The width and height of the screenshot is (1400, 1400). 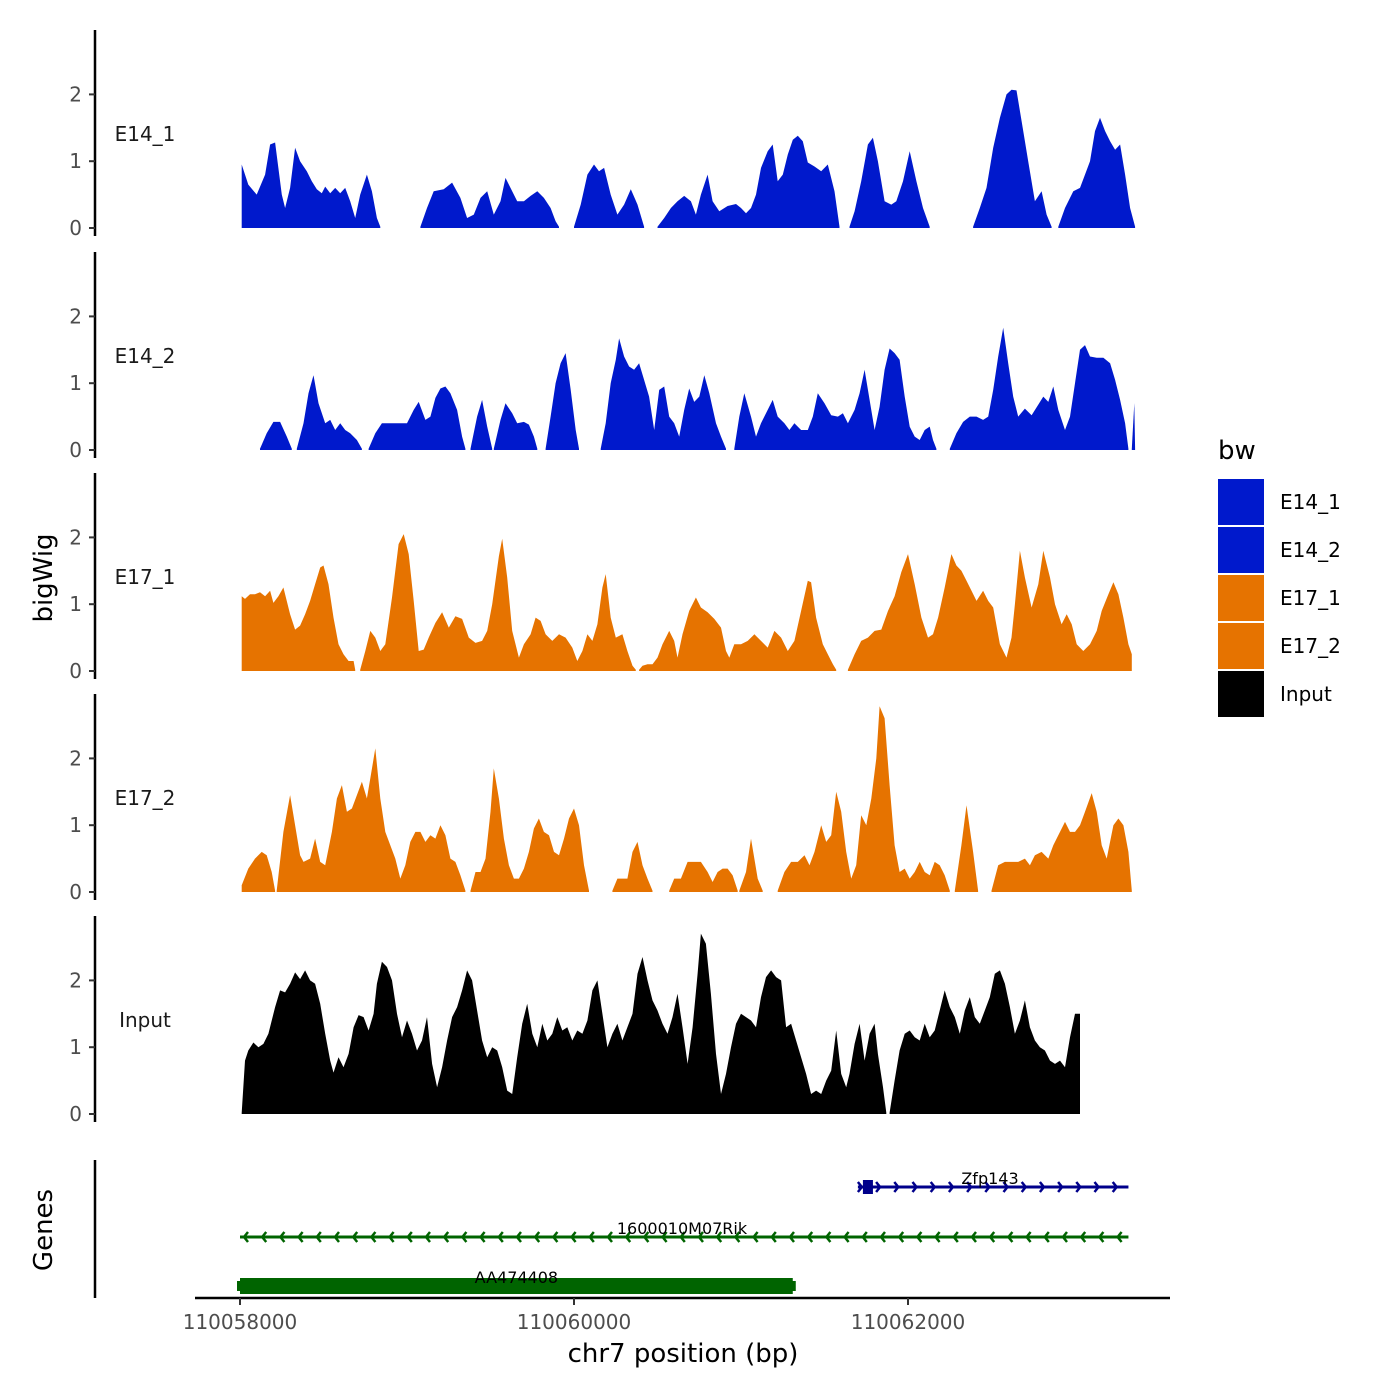 What do you see at coordinates (989, 1178) in the screenshot?
I see `gene-label: Zfp143` at bounding box center [989, 1178].